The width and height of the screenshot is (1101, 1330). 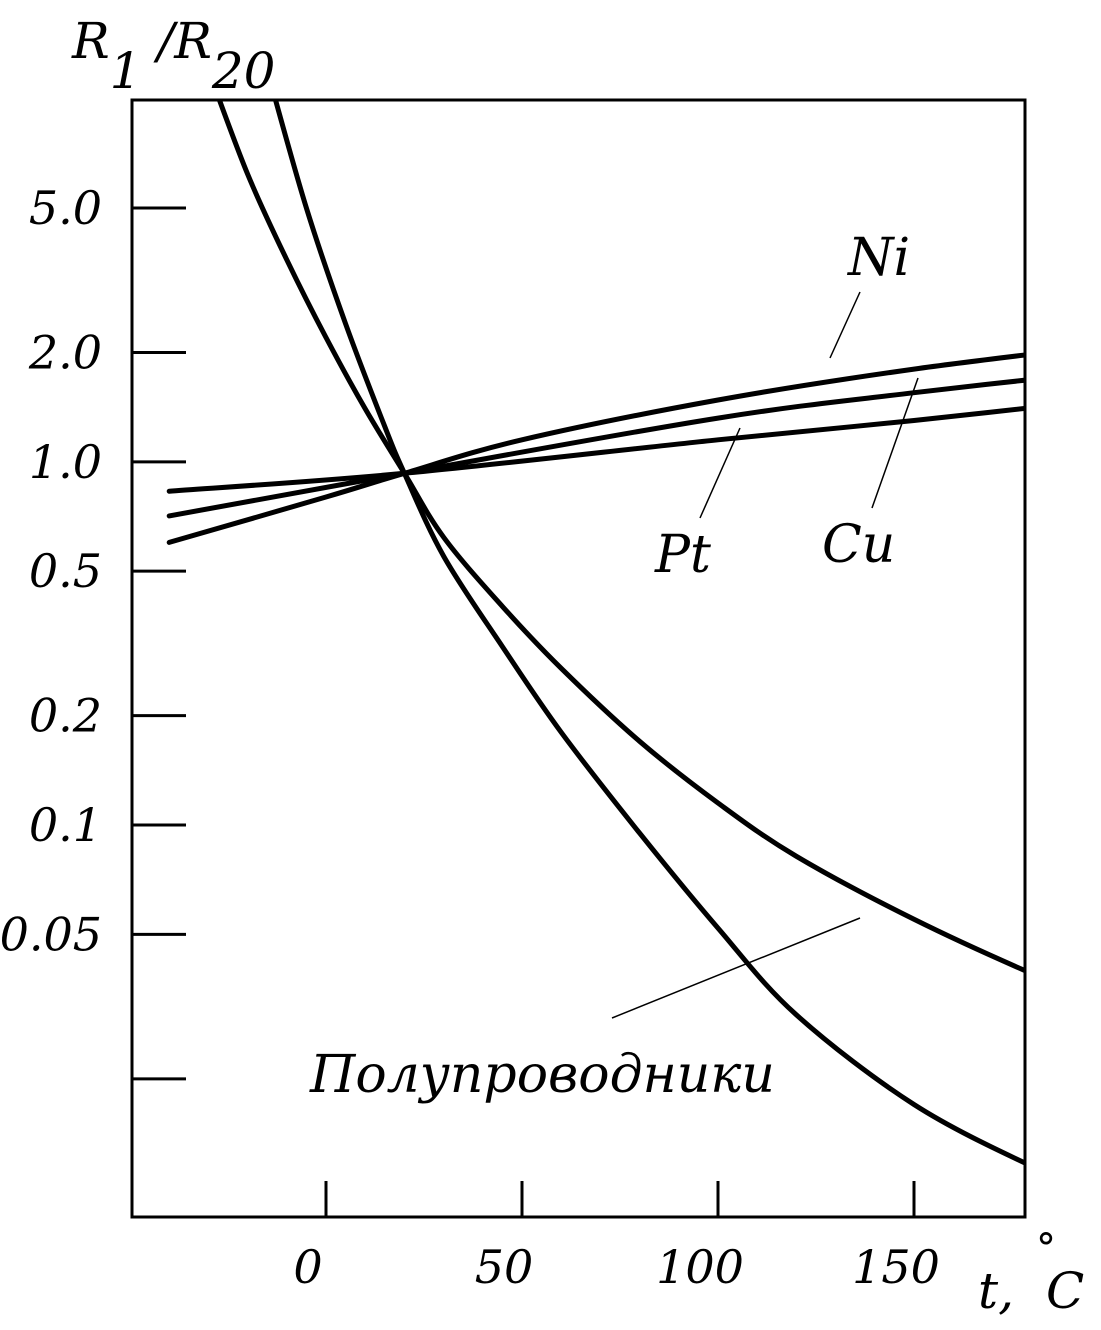 I want to click on y-axis-title-sub2: 20, so click(x=243, y=71).